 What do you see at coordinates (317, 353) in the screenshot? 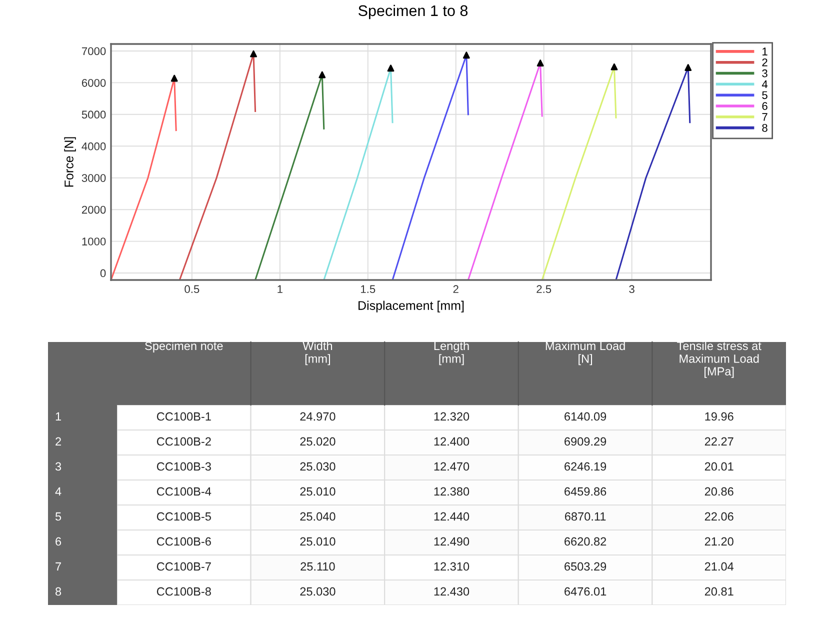
I see `x-tick-label: Width [mm]` at bounding box center [317, 353].